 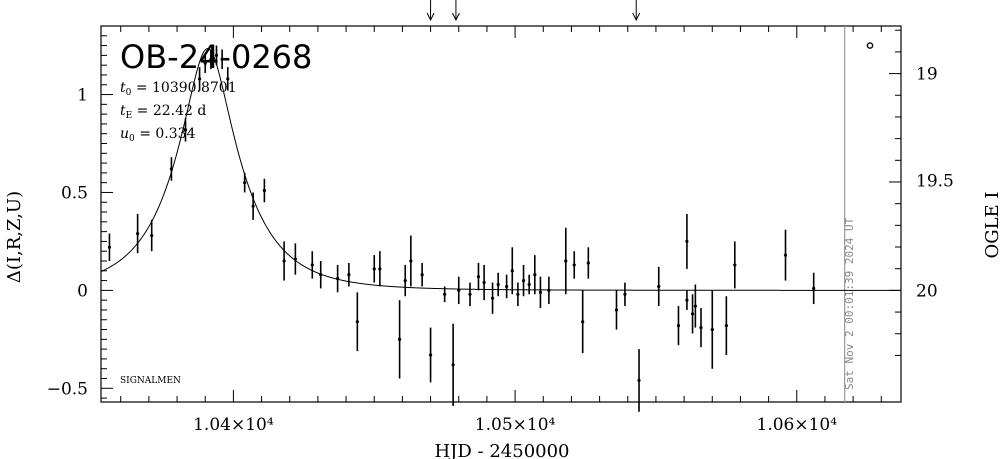 I want to click on param-te: tE = 22.42 d, so click(x=163, y=112).